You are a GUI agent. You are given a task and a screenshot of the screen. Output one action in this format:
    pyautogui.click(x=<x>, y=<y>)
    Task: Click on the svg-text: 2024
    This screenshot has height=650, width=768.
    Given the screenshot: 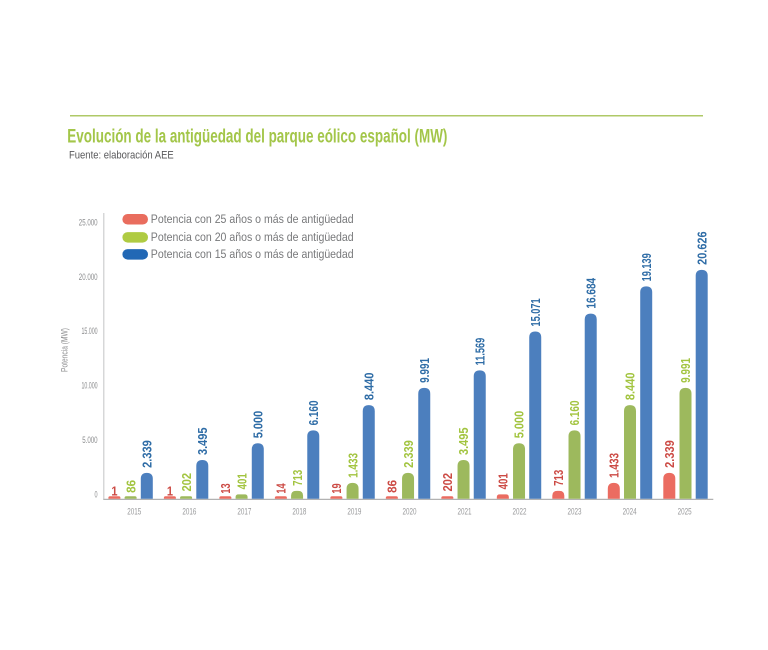 What is the action you would take?
    pyautogui.click(x=630, y=511)
    